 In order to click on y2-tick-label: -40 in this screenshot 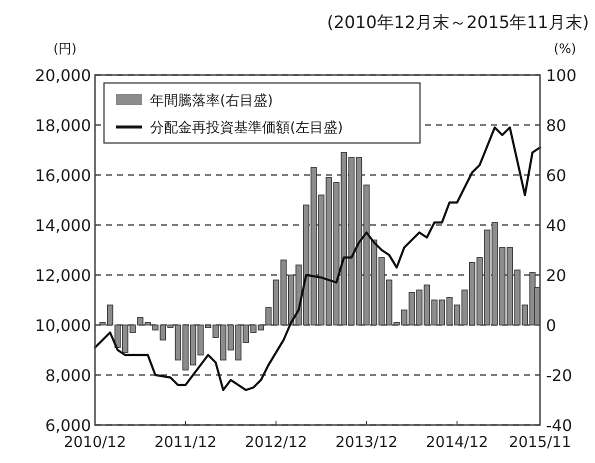, I will do `click(559, 425)`.